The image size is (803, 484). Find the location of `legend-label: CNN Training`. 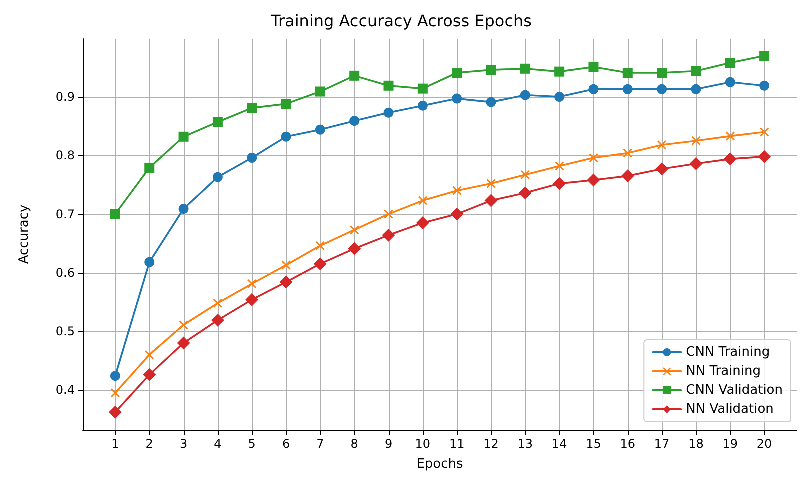

legend-label: CNN Training is located at coordinates (728, 352).